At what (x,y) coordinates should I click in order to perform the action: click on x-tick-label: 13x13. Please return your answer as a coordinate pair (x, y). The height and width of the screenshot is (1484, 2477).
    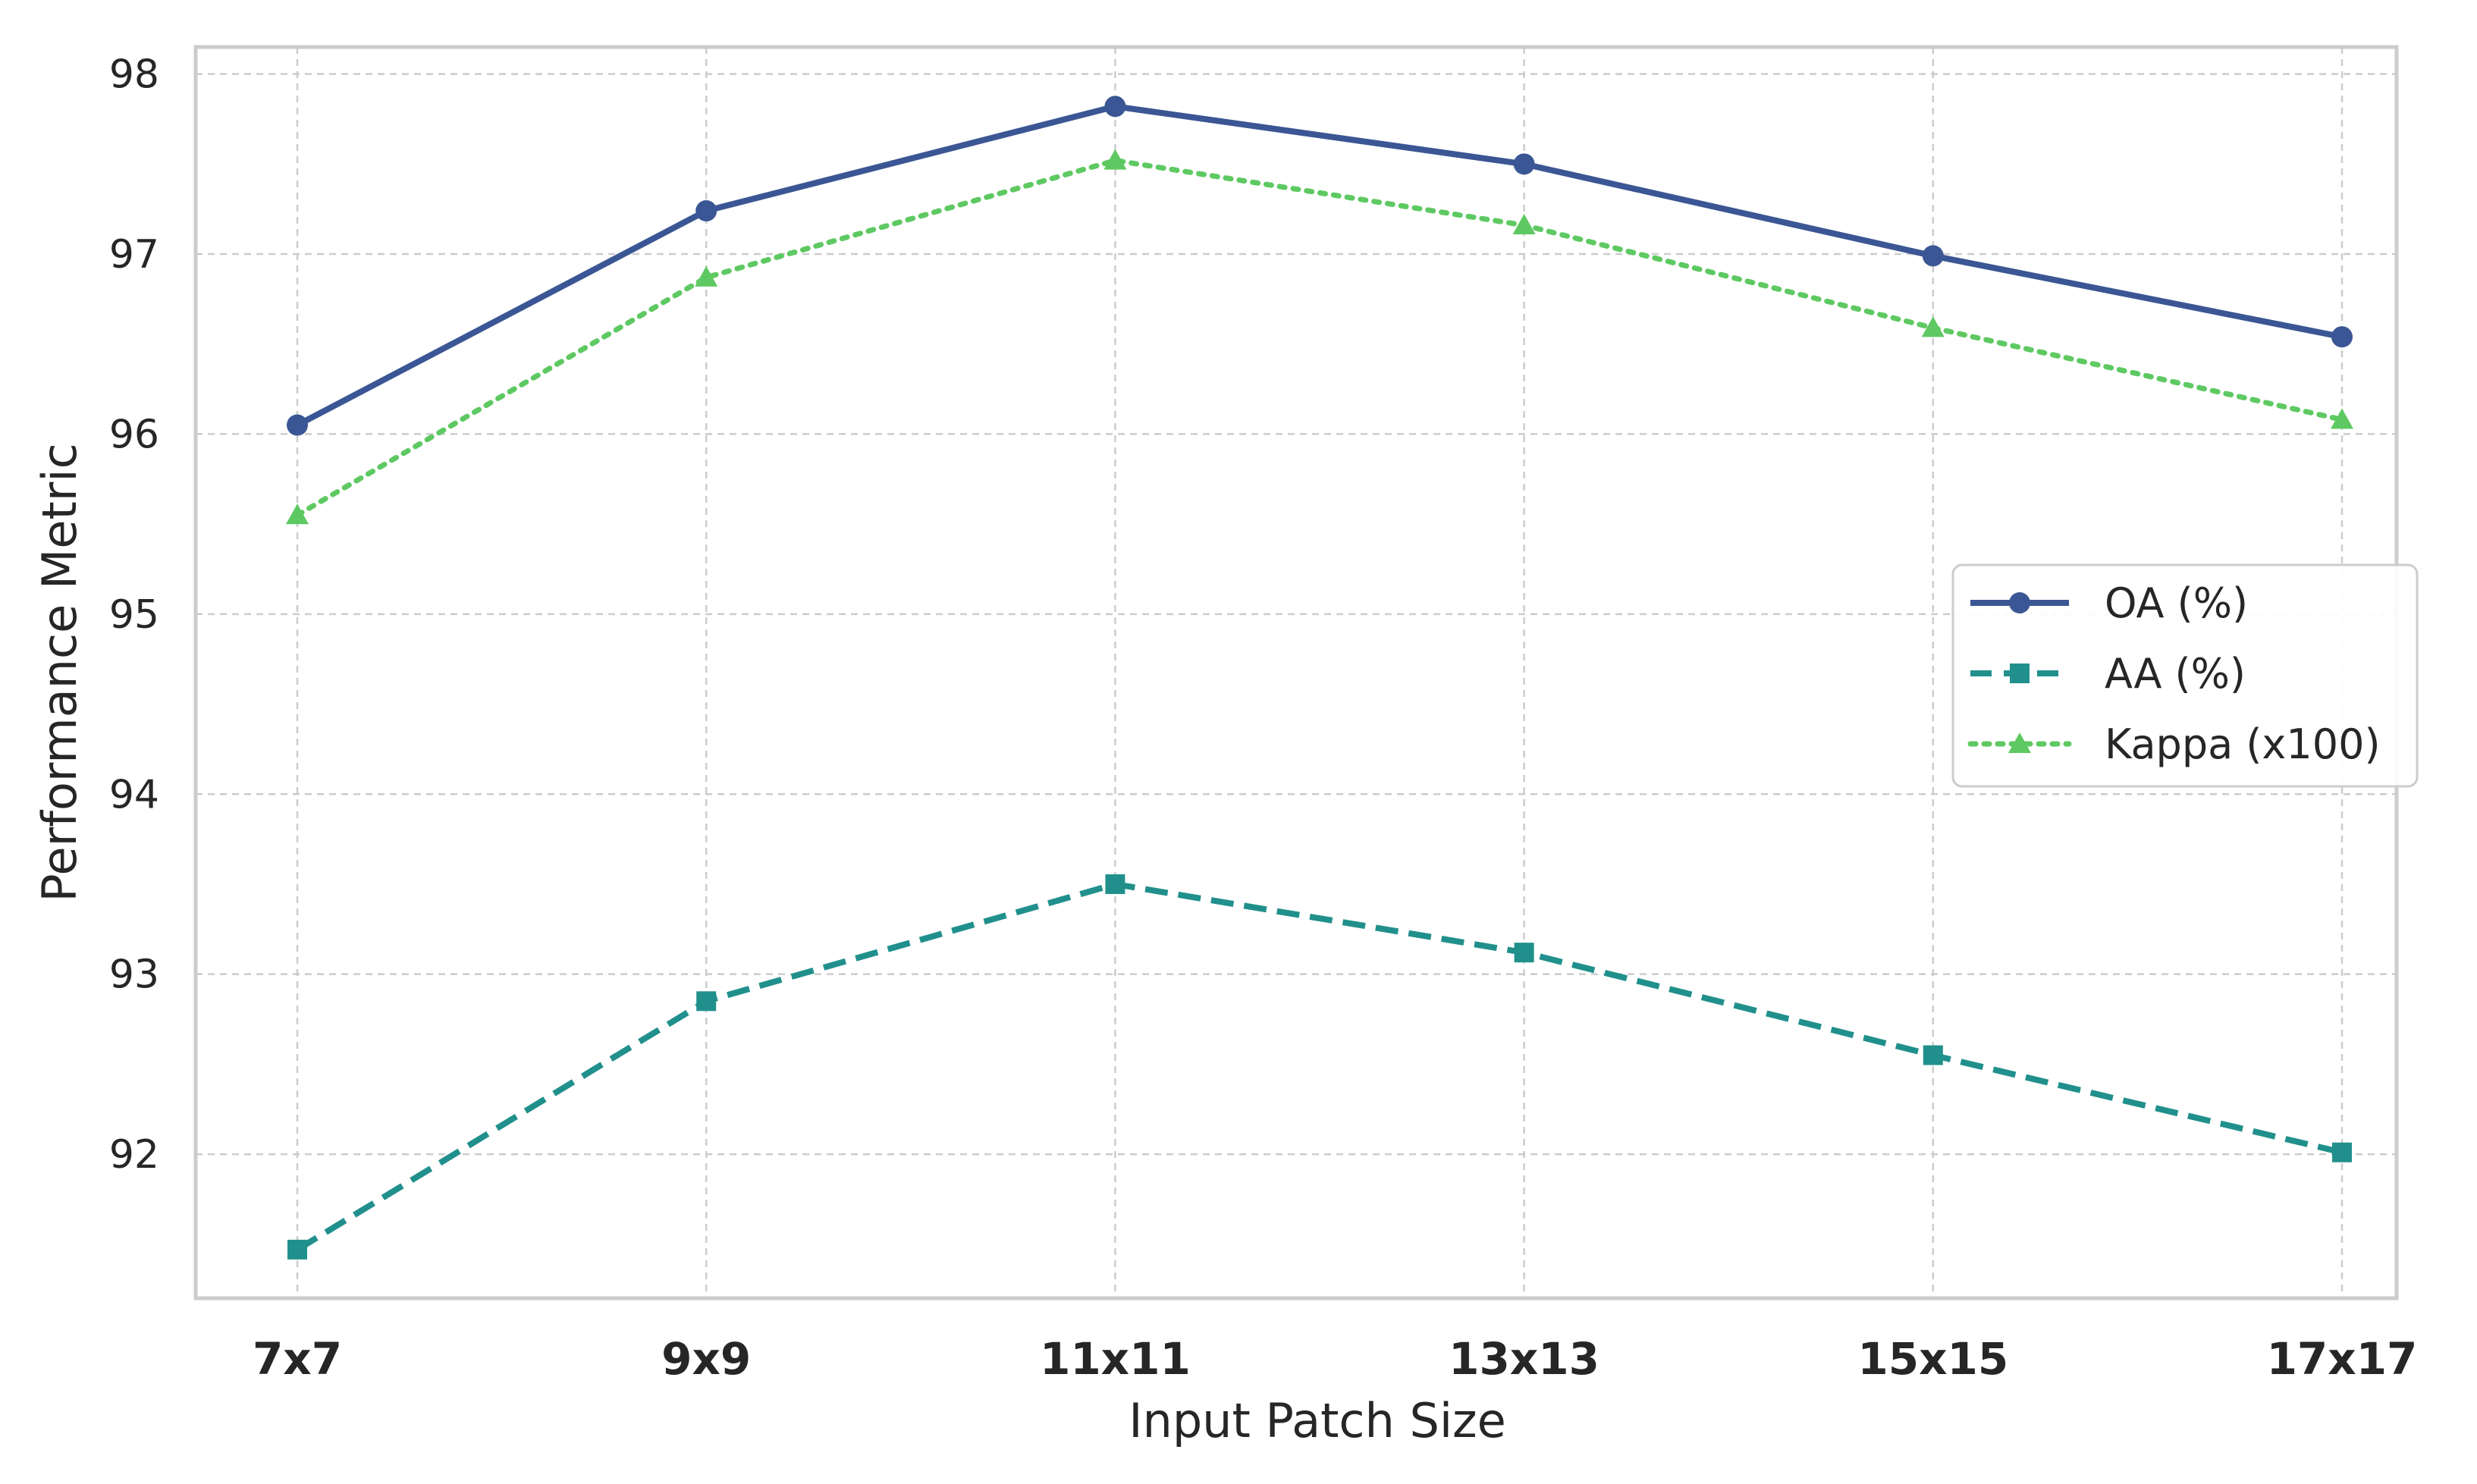
    Looking at the image, I should click on (1524, 1359).